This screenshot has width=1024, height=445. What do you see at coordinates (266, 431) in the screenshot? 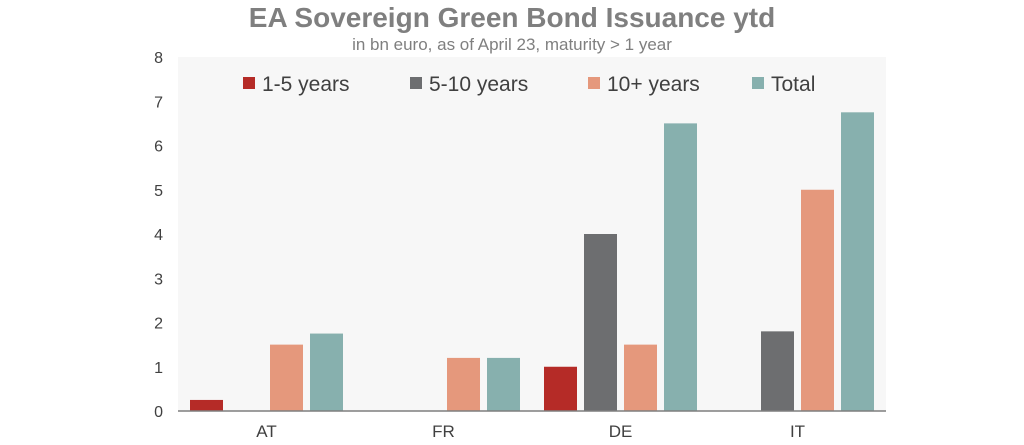
I see `x-tick-label: AT` at bounding box center [266, 431].